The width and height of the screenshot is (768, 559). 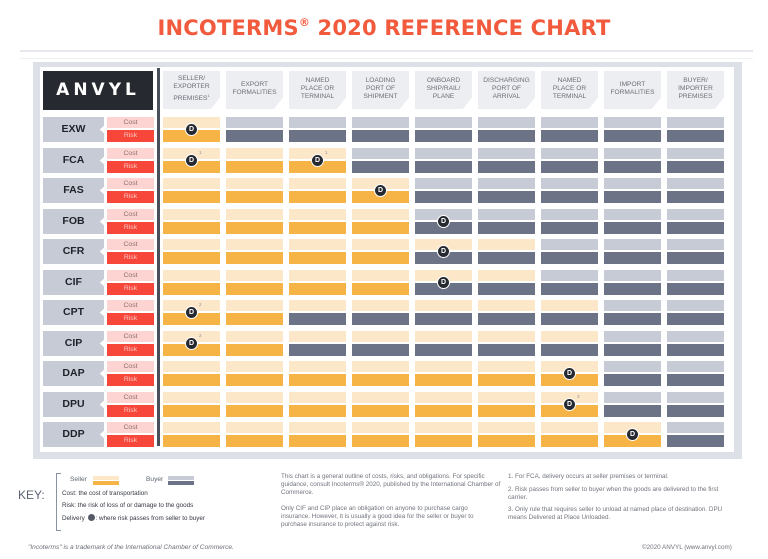 I want to click on incoterm-label-cfr: CFR, so click(x=73, y=251).